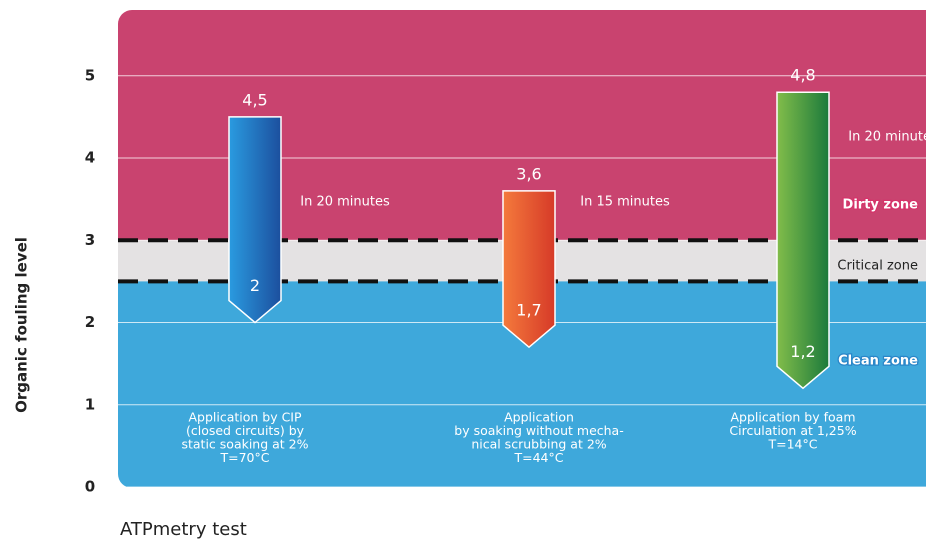  What do you see at coordinates (90, 487) in the screenshot?
I see `y-tick-label: 0` at bounding box center [90, 487].